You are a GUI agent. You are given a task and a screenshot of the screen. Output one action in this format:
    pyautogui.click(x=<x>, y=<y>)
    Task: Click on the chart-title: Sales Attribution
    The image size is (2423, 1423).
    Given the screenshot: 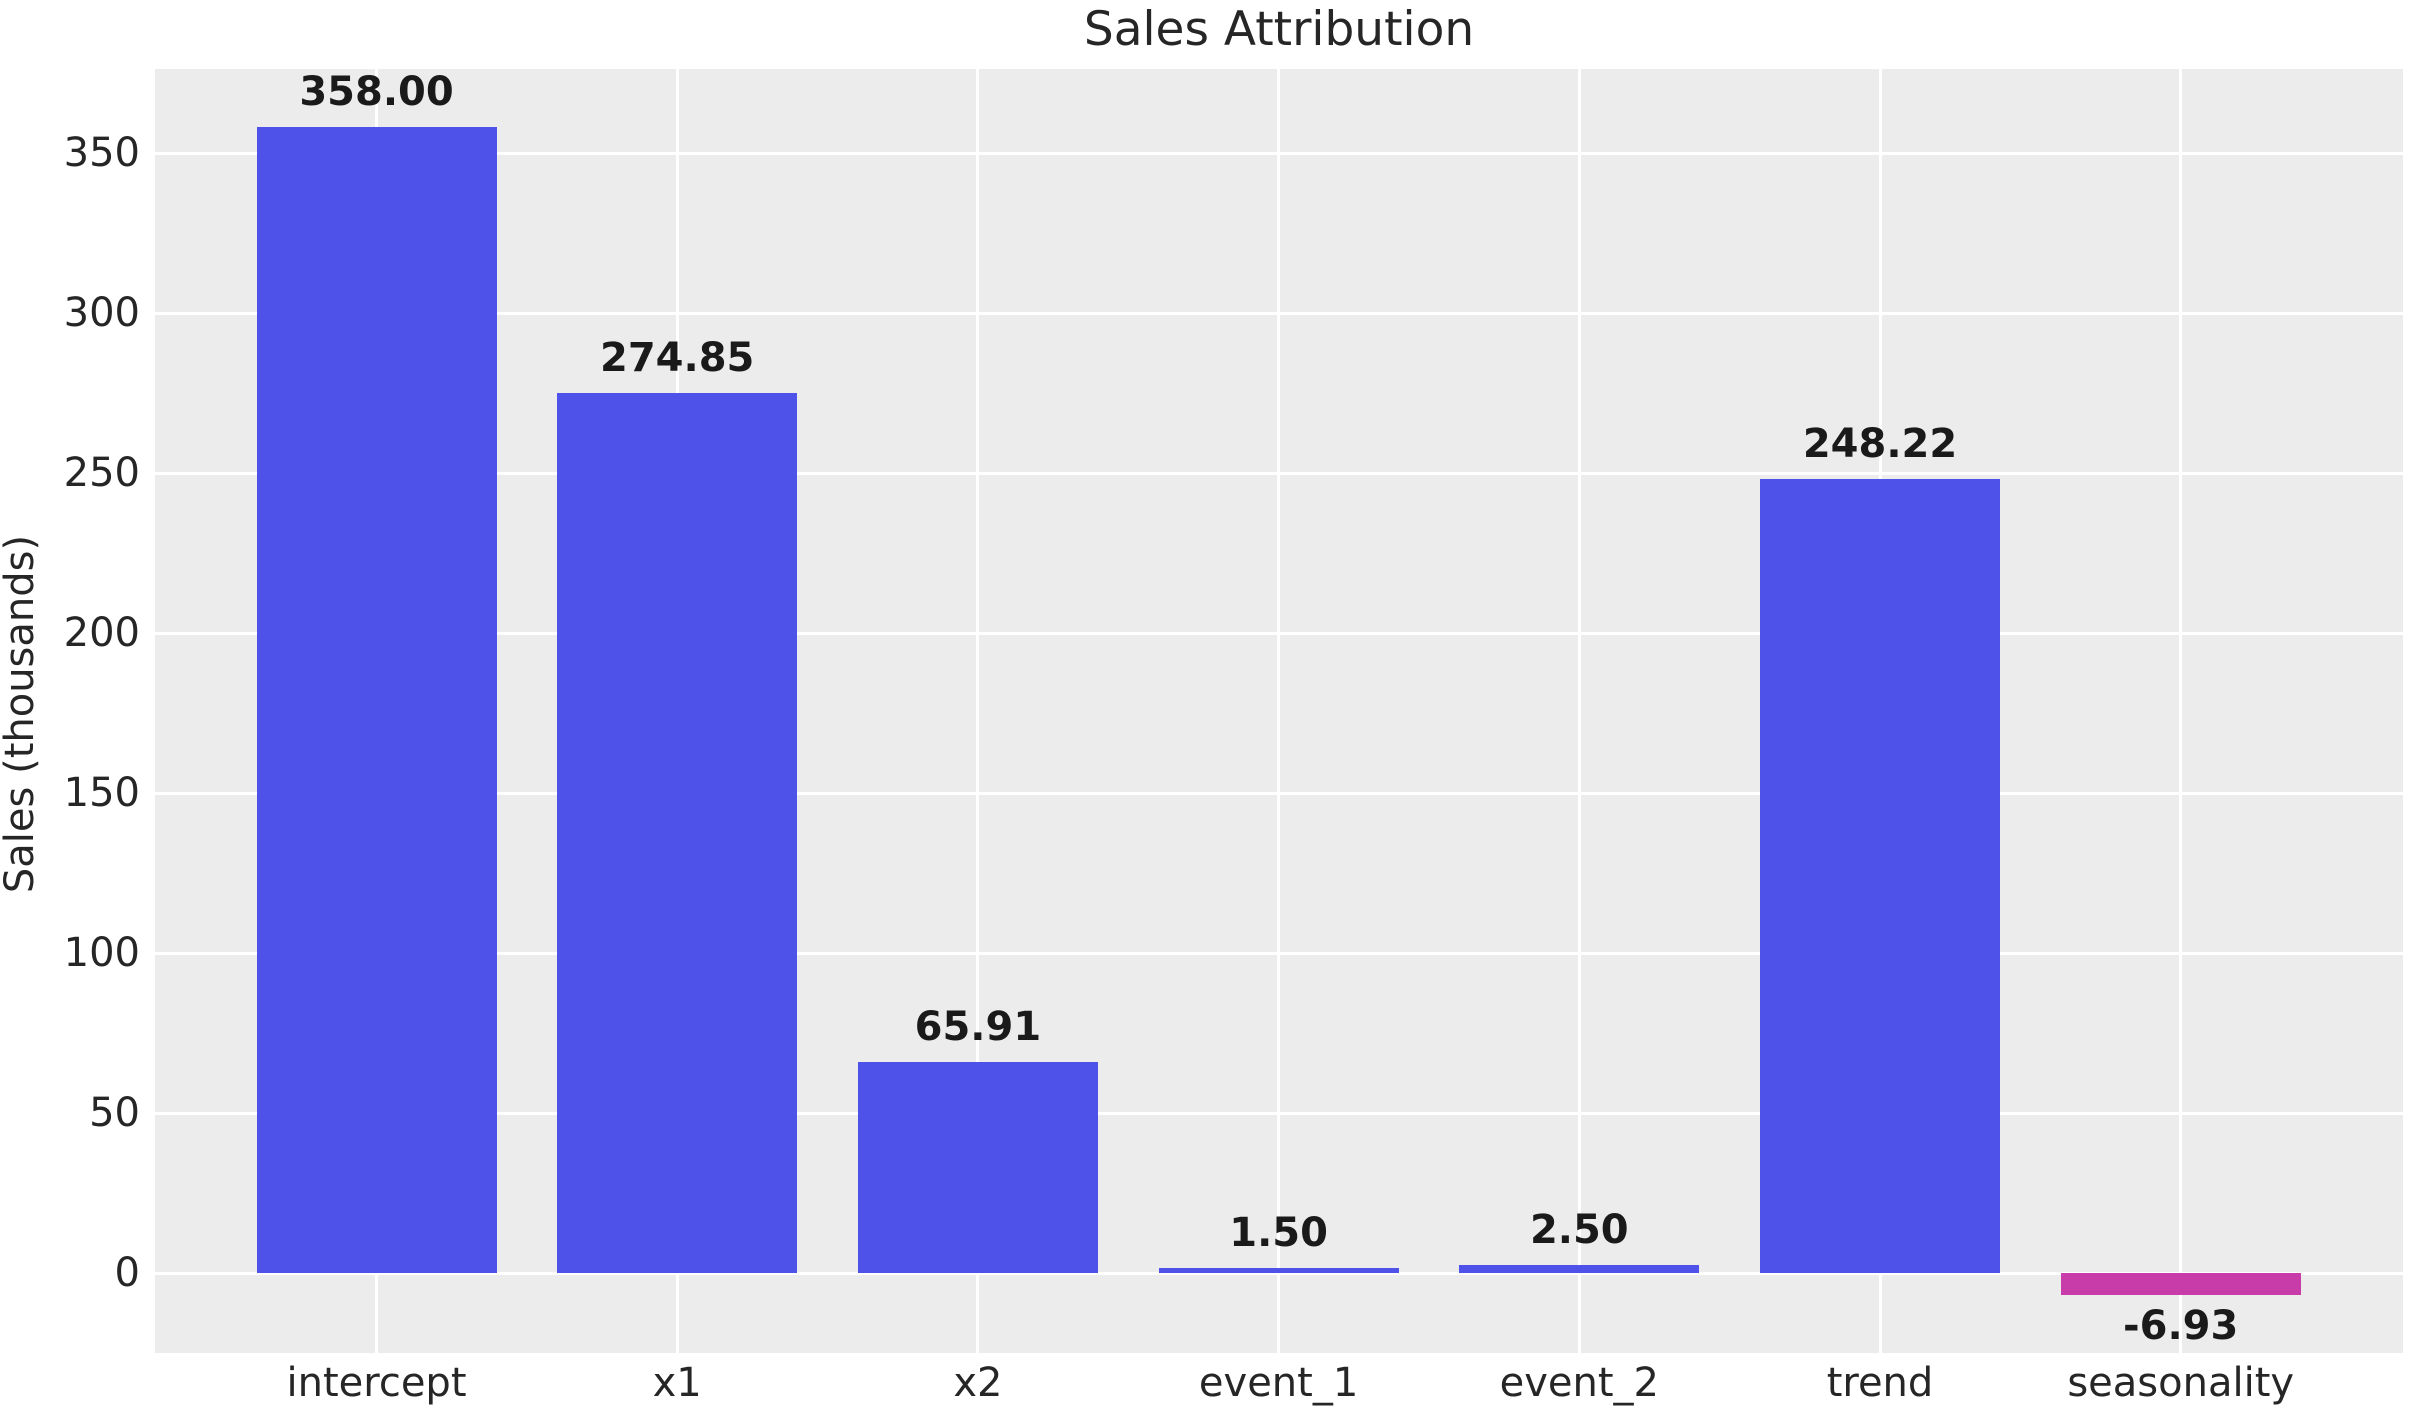 What is the action you would take?
    pyautogui.click(x=1279, y=29)
    